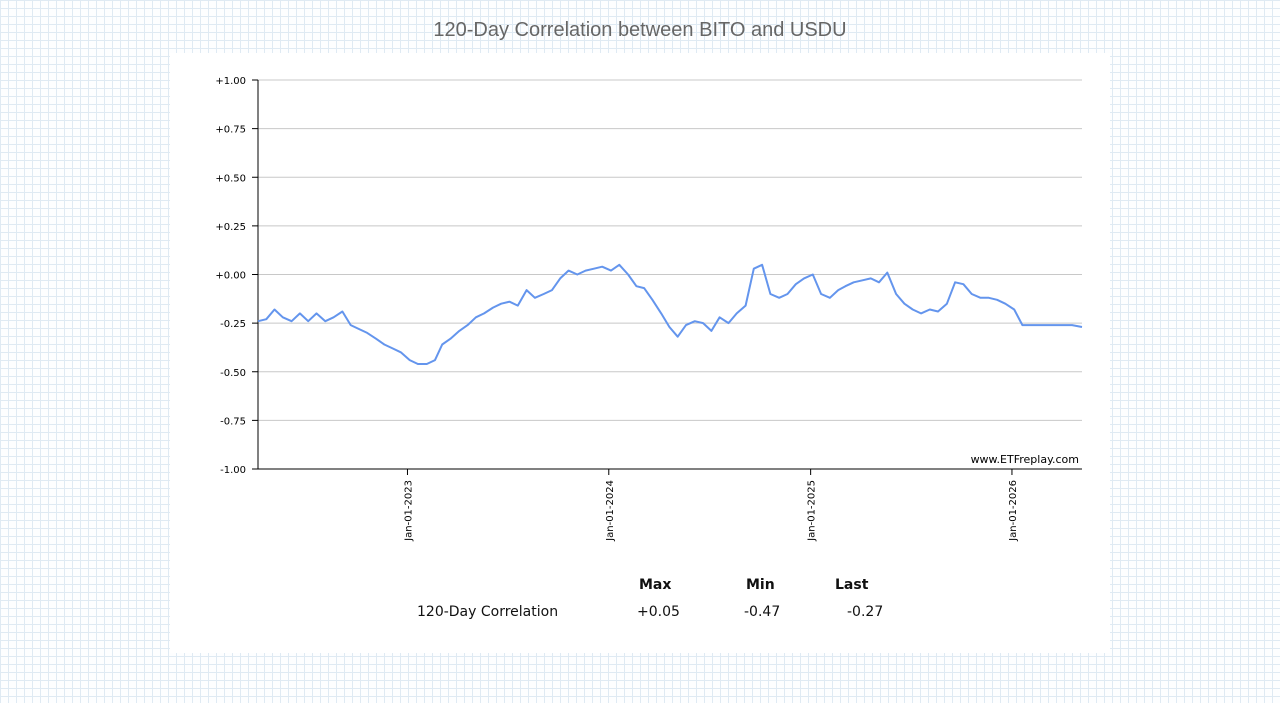  Describe the element at coordinates (230, 81) in the screenshot. I see `y-tick-label: +1.00` at that location.